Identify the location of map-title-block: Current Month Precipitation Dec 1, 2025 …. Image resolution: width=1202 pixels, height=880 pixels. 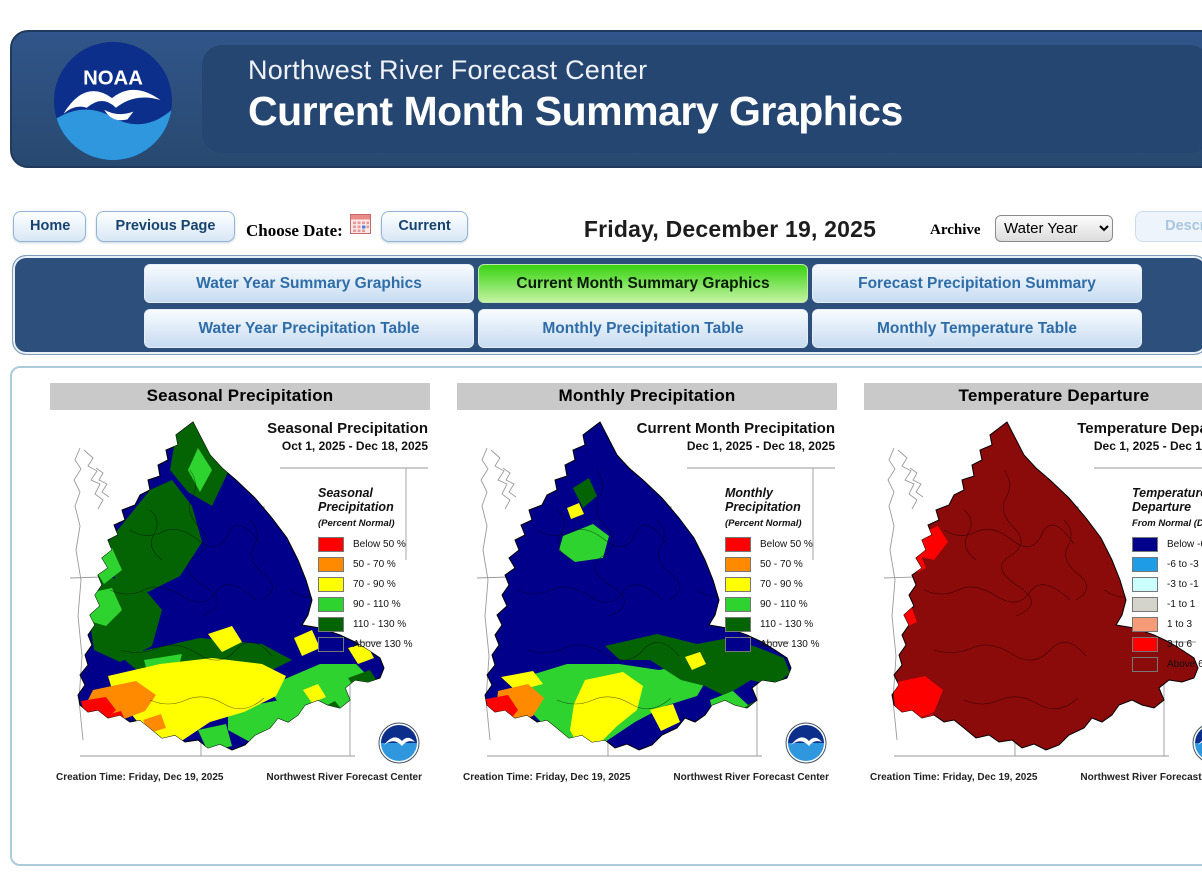
(736, 437).